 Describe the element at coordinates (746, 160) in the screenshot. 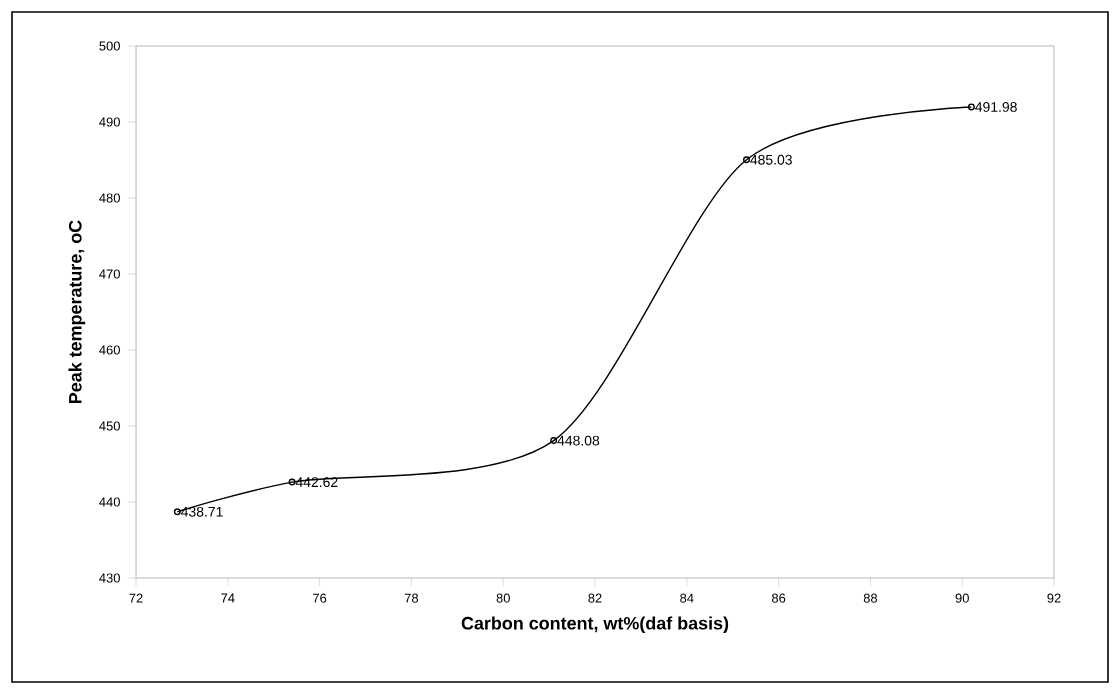

I see `point` at that location.